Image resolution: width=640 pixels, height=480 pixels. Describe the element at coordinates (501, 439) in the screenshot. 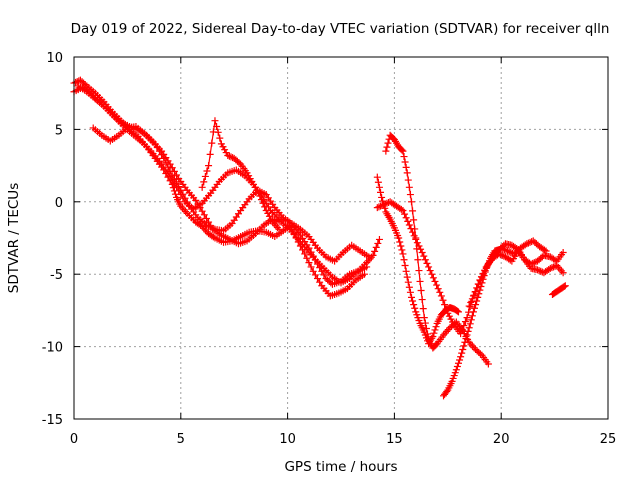

I see `x-tick-label: 20` at that location.